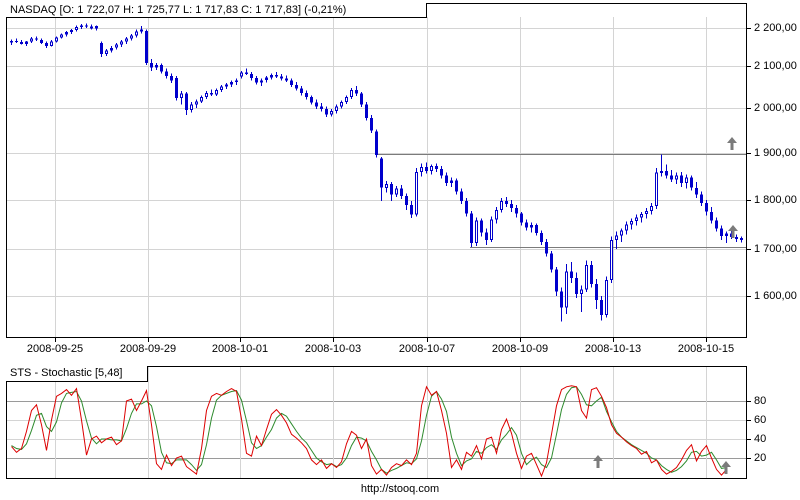  What do you see at coordinates (775, 108) in the screenshot?
I see `price-axis-label: 2 000,00` at bounding box center [775, 108].